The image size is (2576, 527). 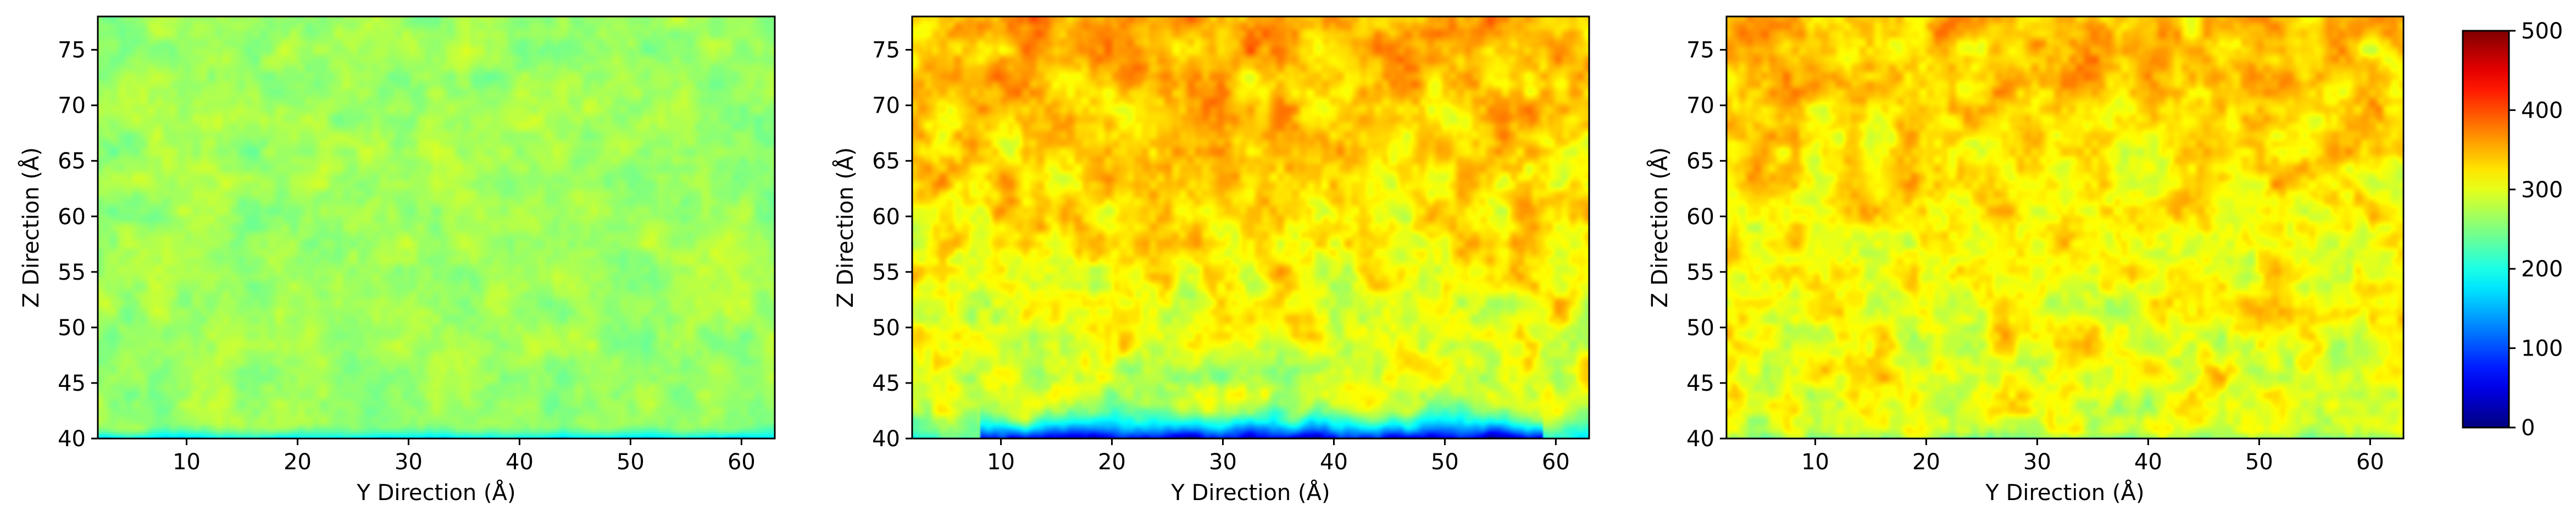 What do you see at coordinates (2486, 229) in the screenshot?
I see `colorbar-gradient` at bounding box center [2486, 229].